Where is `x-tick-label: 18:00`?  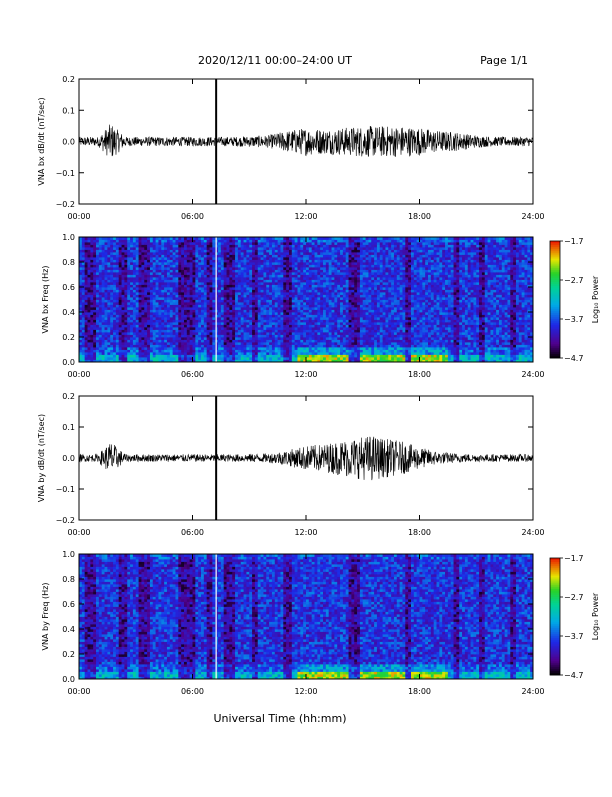 x-tick-label: 18:00 is located at coordinates (419, 216).